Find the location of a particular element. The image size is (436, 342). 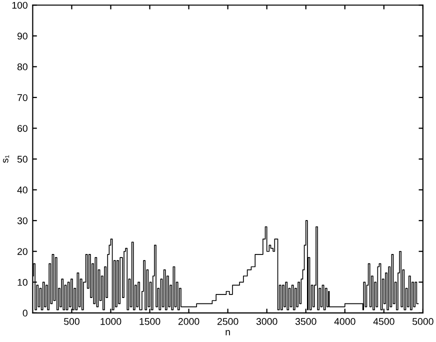

y-tick-label: 50 is located at coordinates (22, 159).